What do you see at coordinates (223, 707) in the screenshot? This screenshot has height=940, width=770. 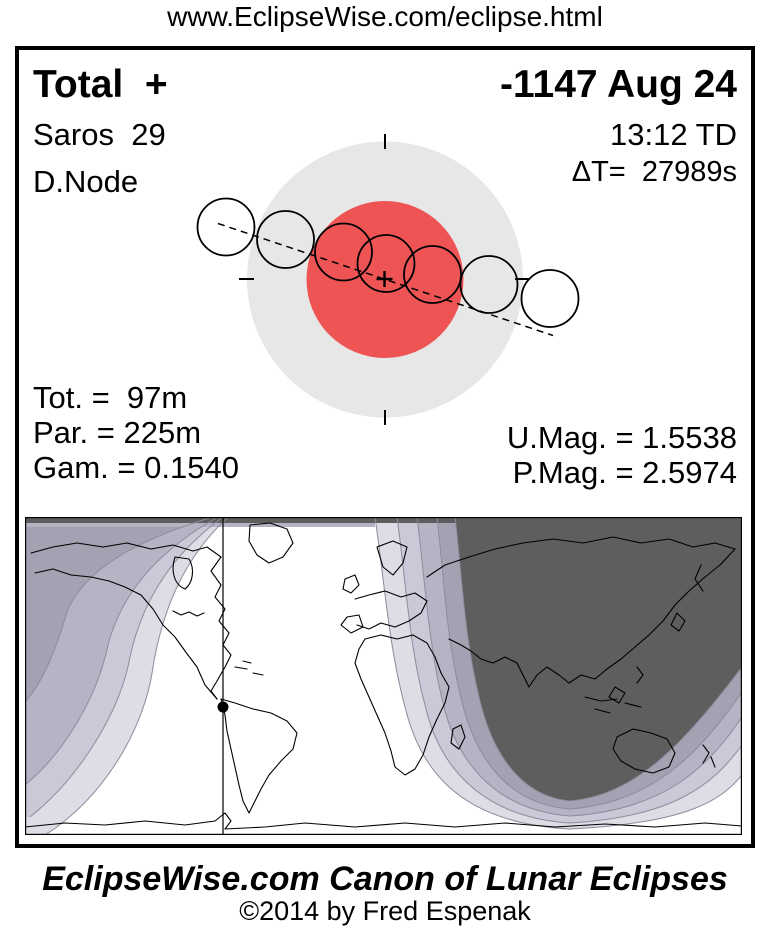 I see `sub-lunar-point-dot` at bounding box center [223, 707].